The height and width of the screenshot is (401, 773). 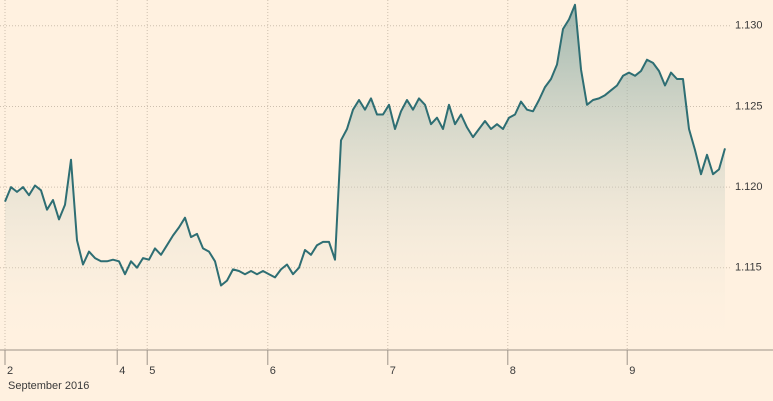 I want to click on y-tick-label: 1.115, so click(x=748, y=268).